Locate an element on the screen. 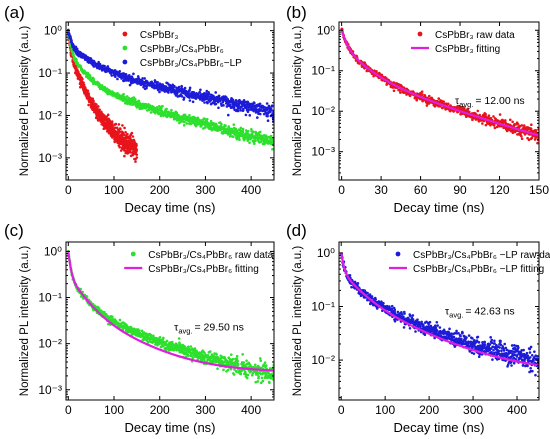 This screenshot has height=439, width=550. legend-label: CsPbBr₃ is located at coordinates (159, 35).